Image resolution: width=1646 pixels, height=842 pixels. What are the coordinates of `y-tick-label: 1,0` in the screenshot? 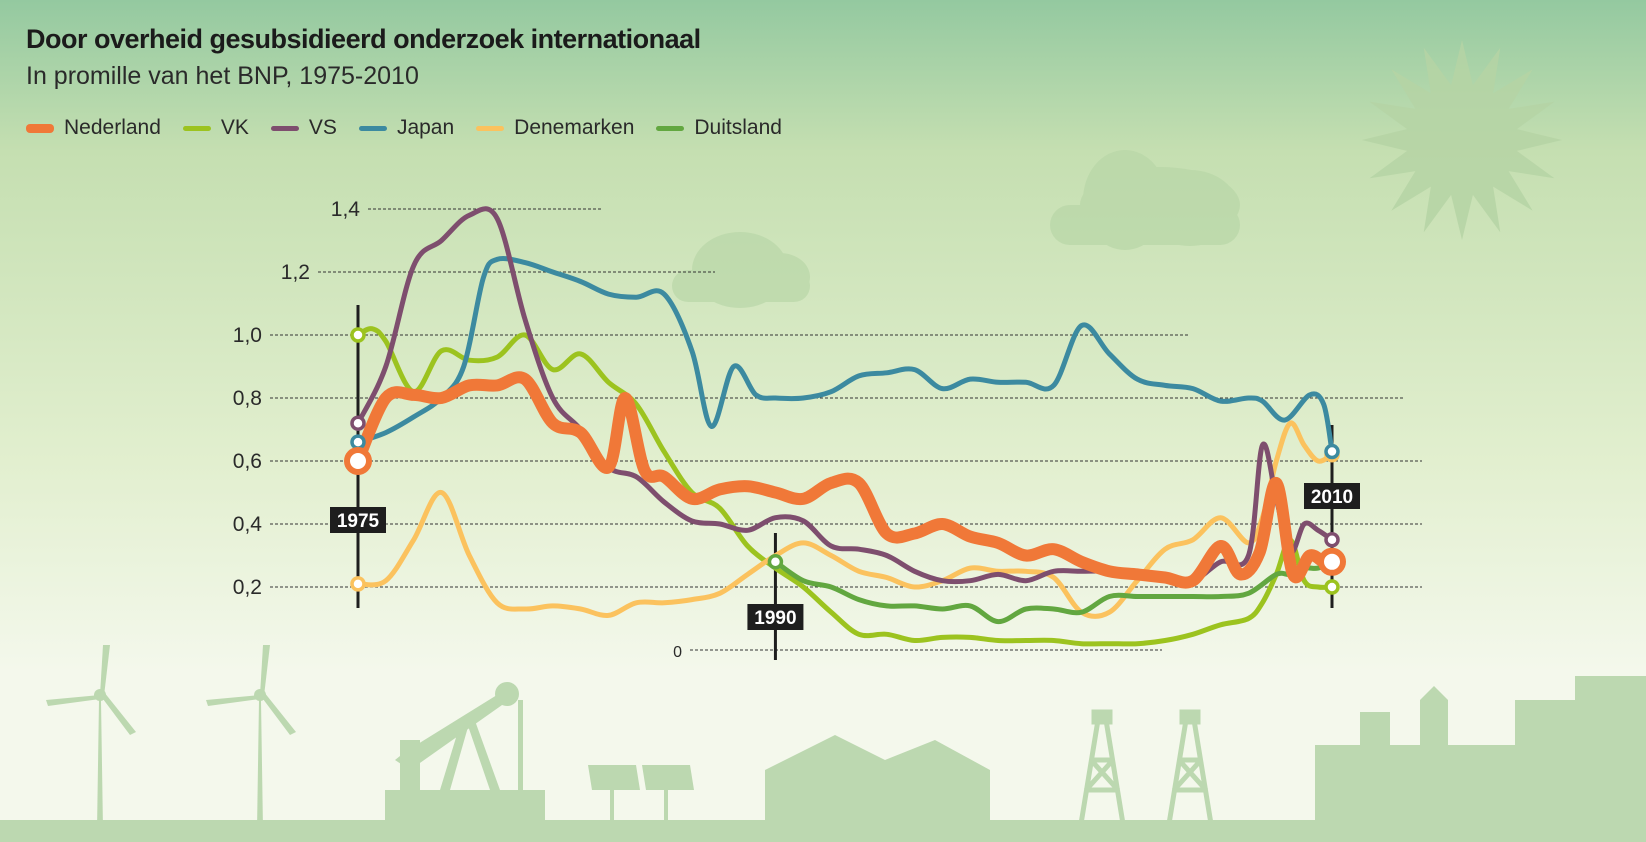 It's located at (247, 335).